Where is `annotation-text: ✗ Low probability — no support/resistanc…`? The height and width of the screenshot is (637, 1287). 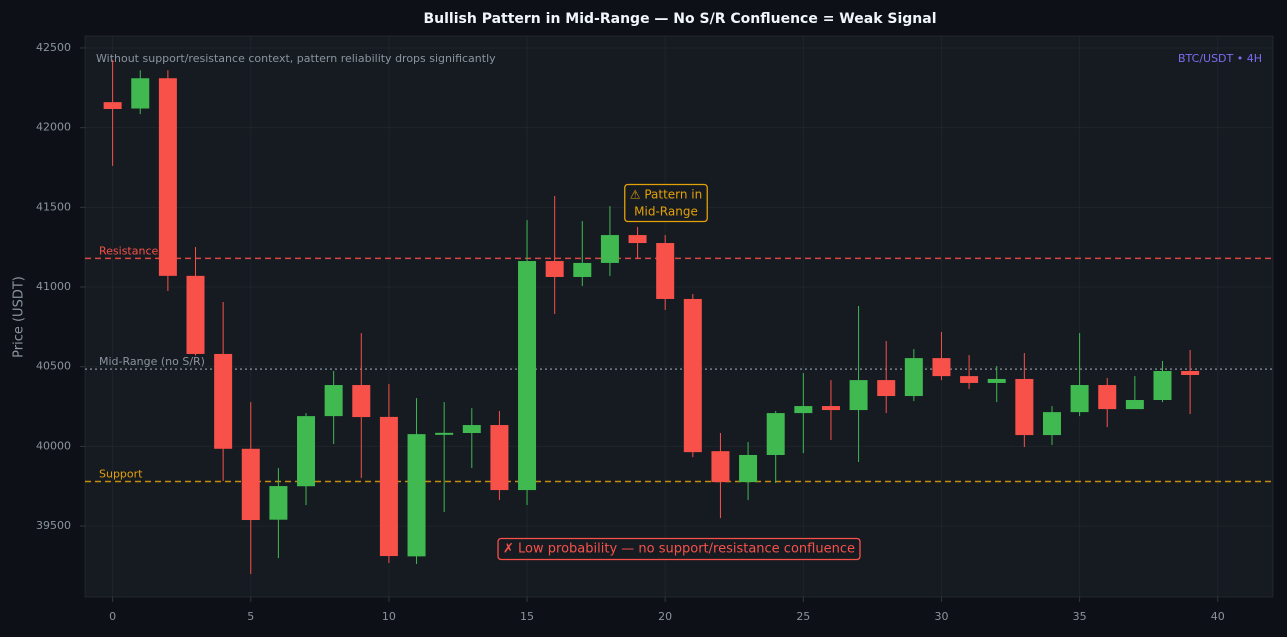 annotation-text: ✗ Low probability — no support/resistanc… is located at coordinates (679, 549).